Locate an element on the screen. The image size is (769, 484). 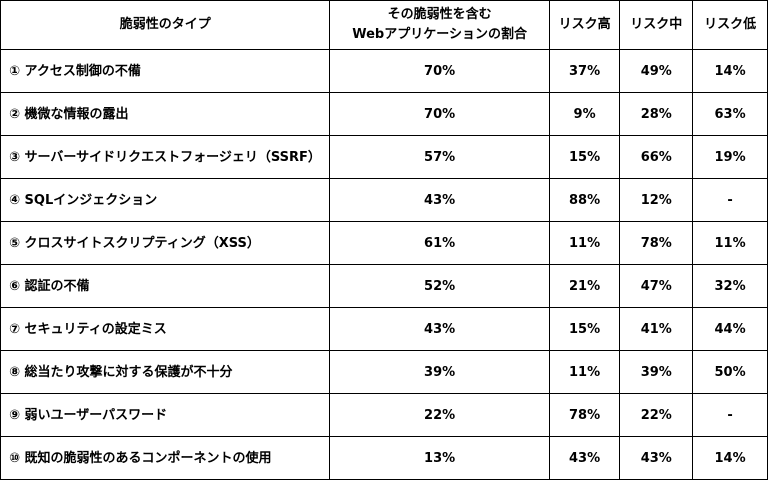
share-cell: 61% is located at coordinates (439, 243).